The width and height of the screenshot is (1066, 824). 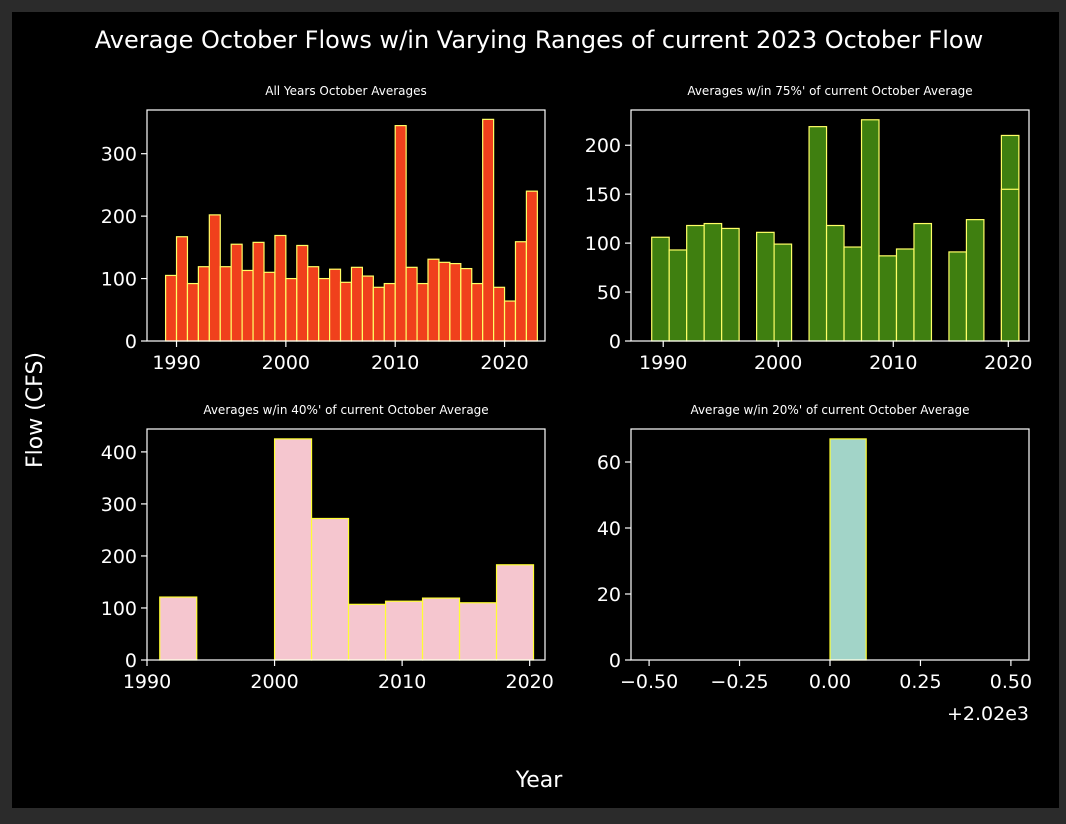 What do you see at coordinates (649, 682) in the screenshot?
I see `x-tick-label: −0.50` at bounding box center [649, 682].